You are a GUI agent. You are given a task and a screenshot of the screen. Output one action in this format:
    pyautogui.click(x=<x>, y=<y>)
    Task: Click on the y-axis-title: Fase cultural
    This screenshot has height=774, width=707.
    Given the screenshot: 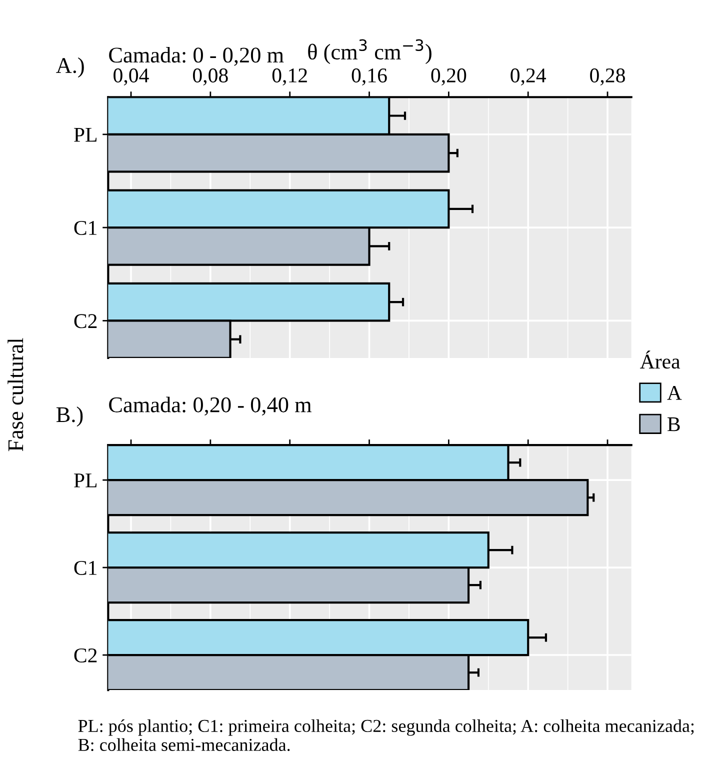 What is the action you would take?
    pyautogui.click(x=16, y=395)
    